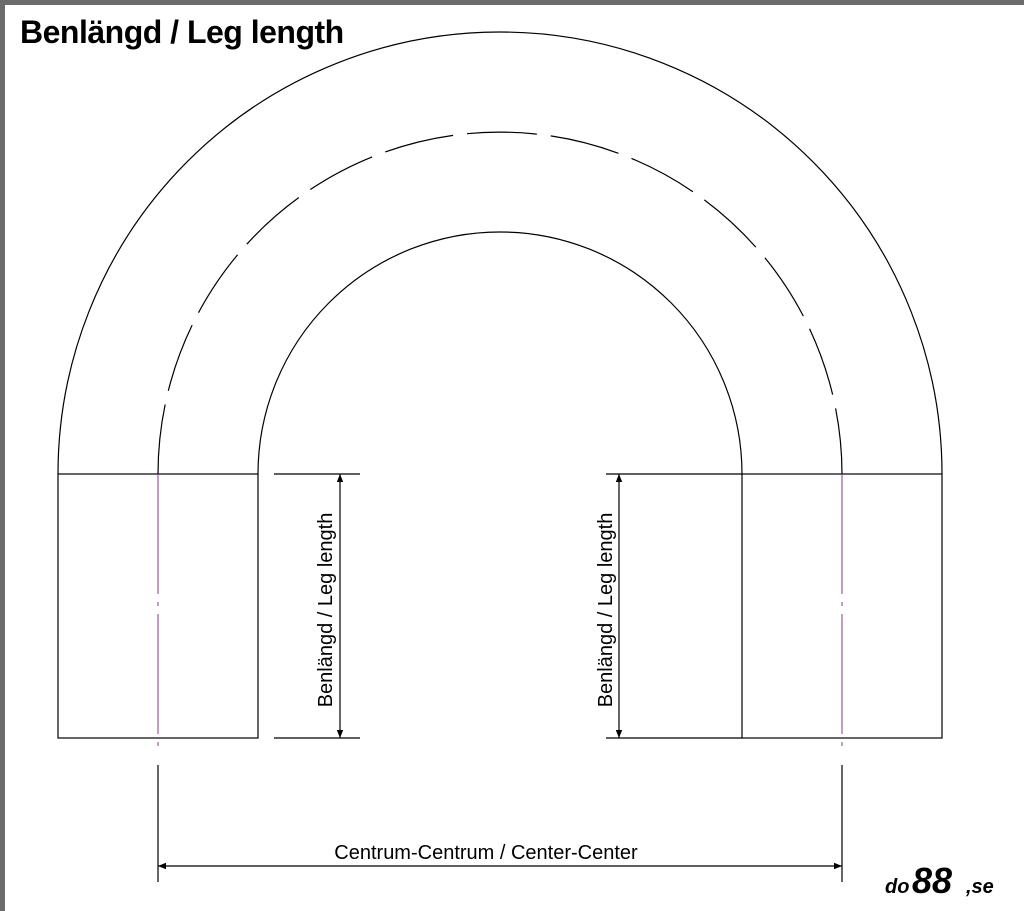 The height and width of the screenshot is (911, 1024). Describe the element at coordinates (932, 880) in the screenshot. I see `svg-text: 88` at that location.